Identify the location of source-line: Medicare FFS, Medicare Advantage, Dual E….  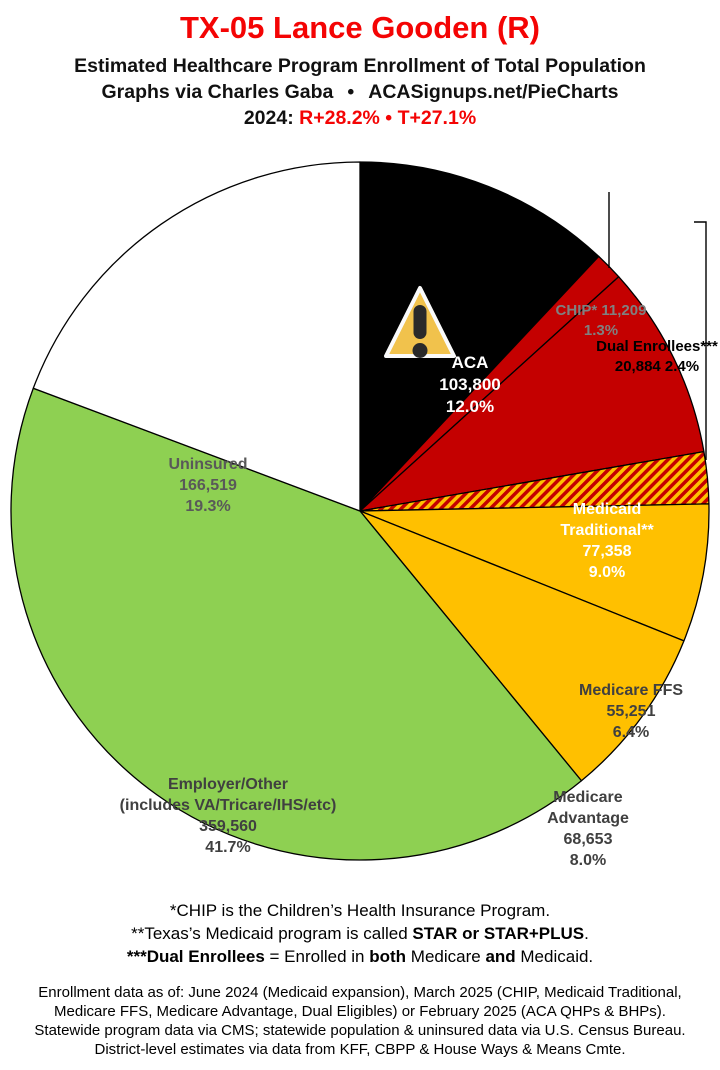
(360, 1011).